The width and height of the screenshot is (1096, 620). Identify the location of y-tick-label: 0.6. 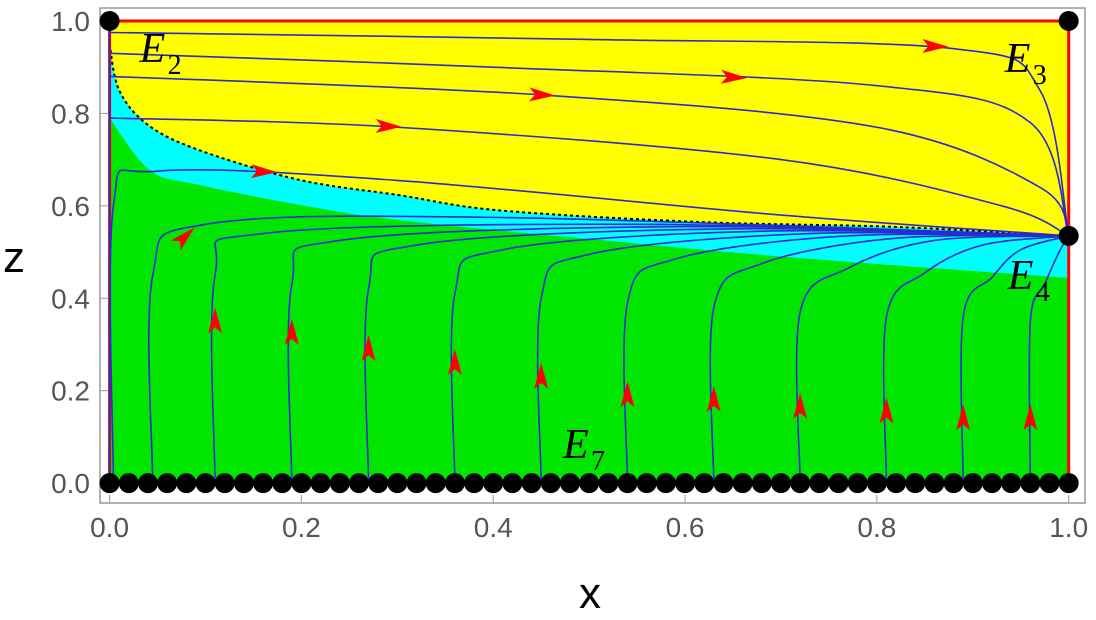
(70, 206).